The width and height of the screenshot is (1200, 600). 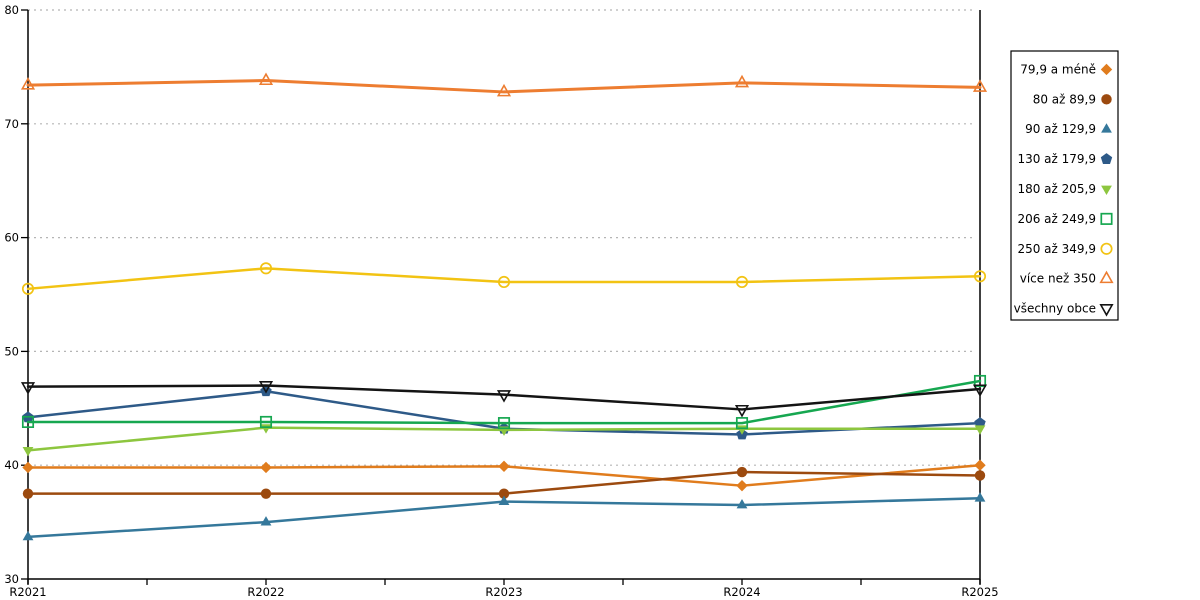 What do you see at coordinates (979, 592) in the screenshot?
I see `x-axis-tick-label: R2025` at bounding box center [979, 592].